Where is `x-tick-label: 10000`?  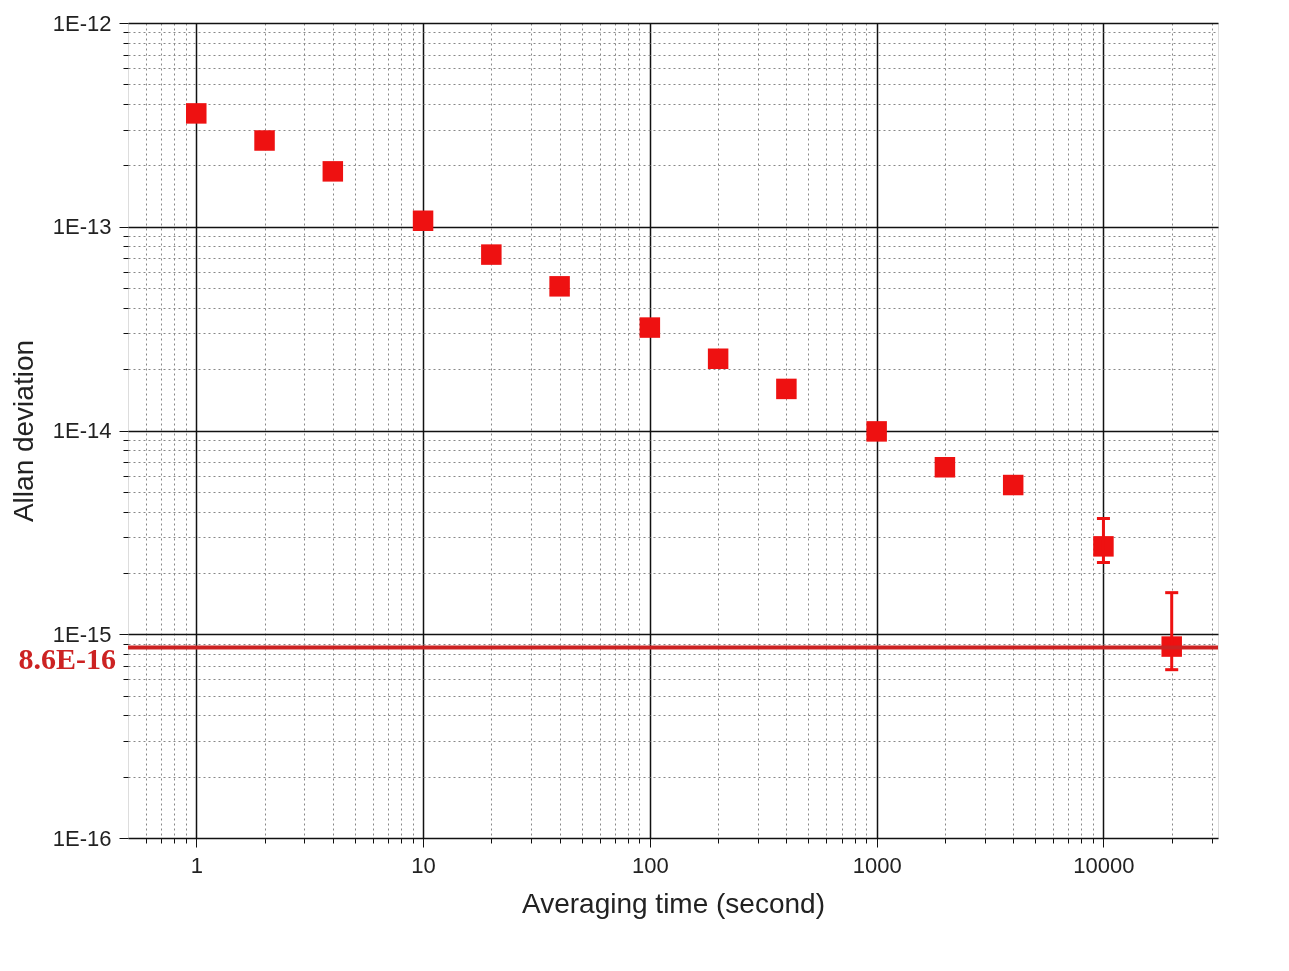 x-tick-label: 10000 is located at coordinates (1104, 865).